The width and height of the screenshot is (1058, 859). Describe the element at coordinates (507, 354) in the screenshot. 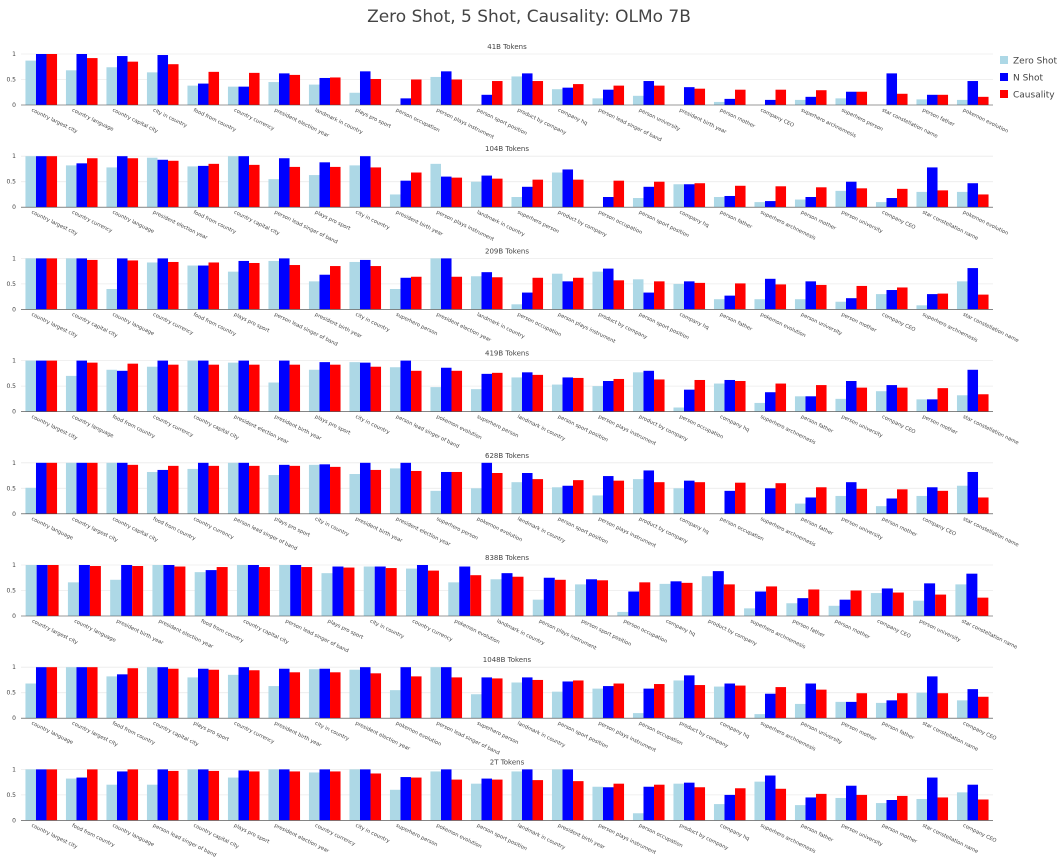

I see `panel-title: 419B Tokens` at that location.